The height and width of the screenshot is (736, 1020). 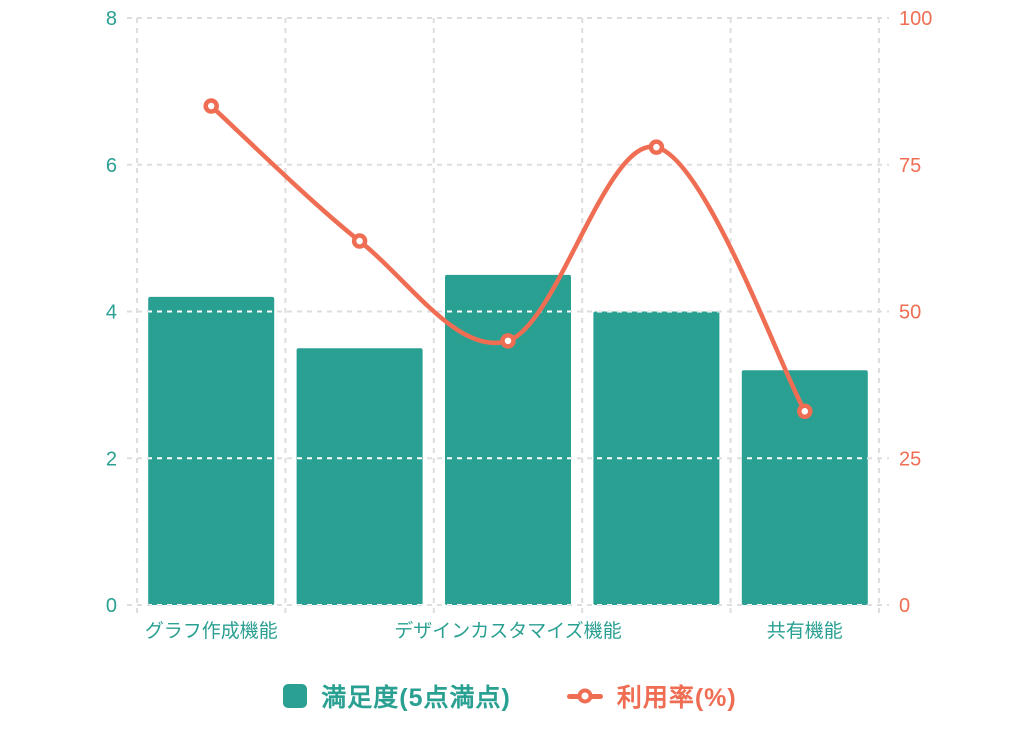 I want to click on y-axis-right-tick-label: 50, so click(x=910, y=313).